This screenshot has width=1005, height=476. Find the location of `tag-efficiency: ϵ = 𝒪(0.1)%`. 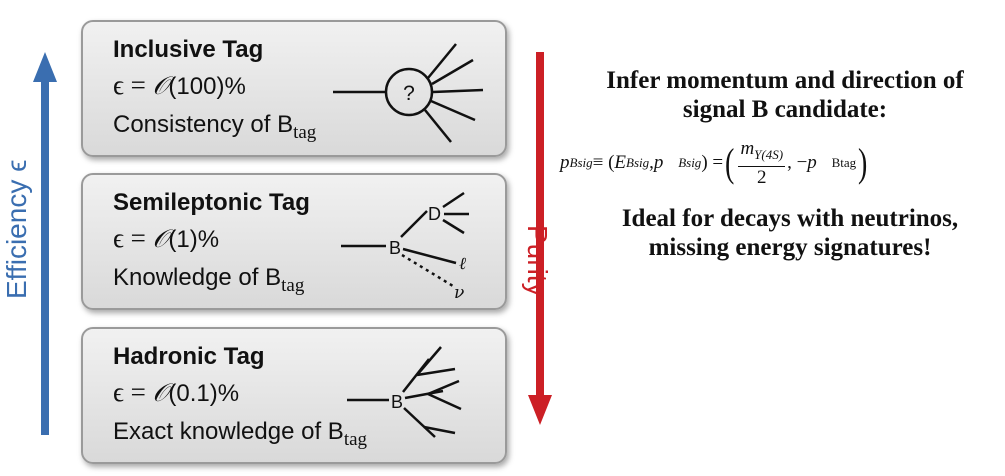

tag-efficiency: ϵ = 𝒪(0.1)% is located at coordinates (176, 392).